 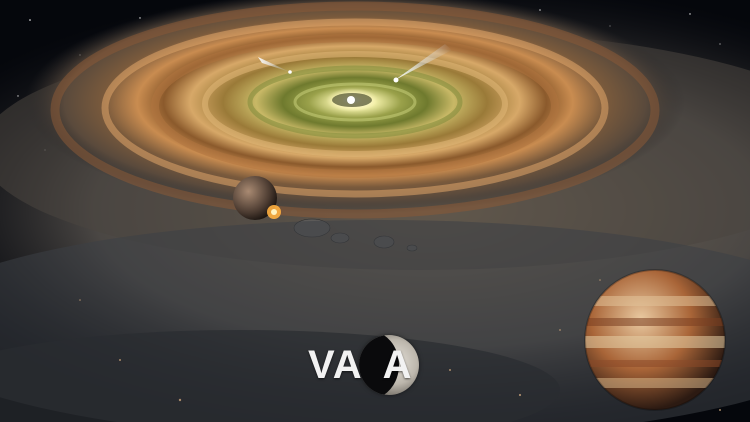 I want to click on watermark-left-text: VA, so click(x=335, y=364).